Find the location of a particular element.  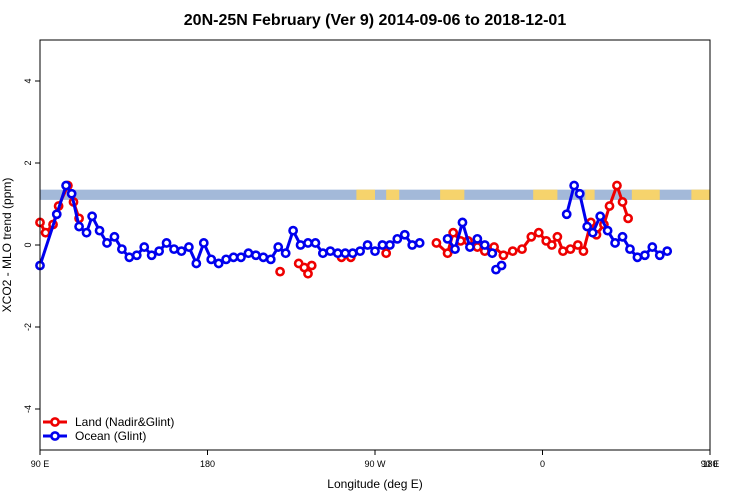

x-axis-label: Longitude (deg E) is located at coordinates (374, 484).